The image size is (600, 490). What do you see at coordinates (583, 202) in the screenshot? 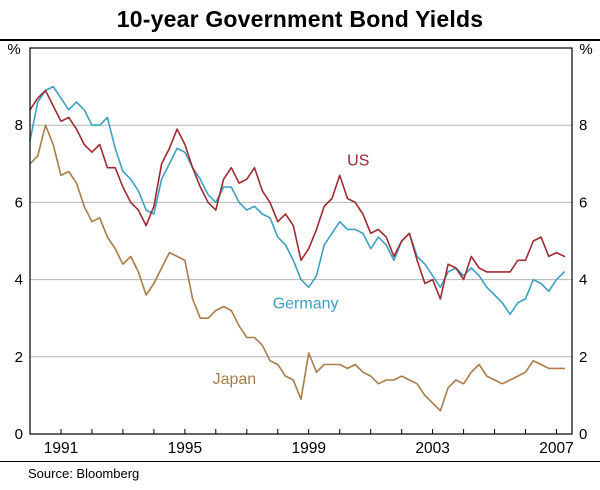
I see `y-tick-label-right-6: 6` at bounding box center [583, 202].